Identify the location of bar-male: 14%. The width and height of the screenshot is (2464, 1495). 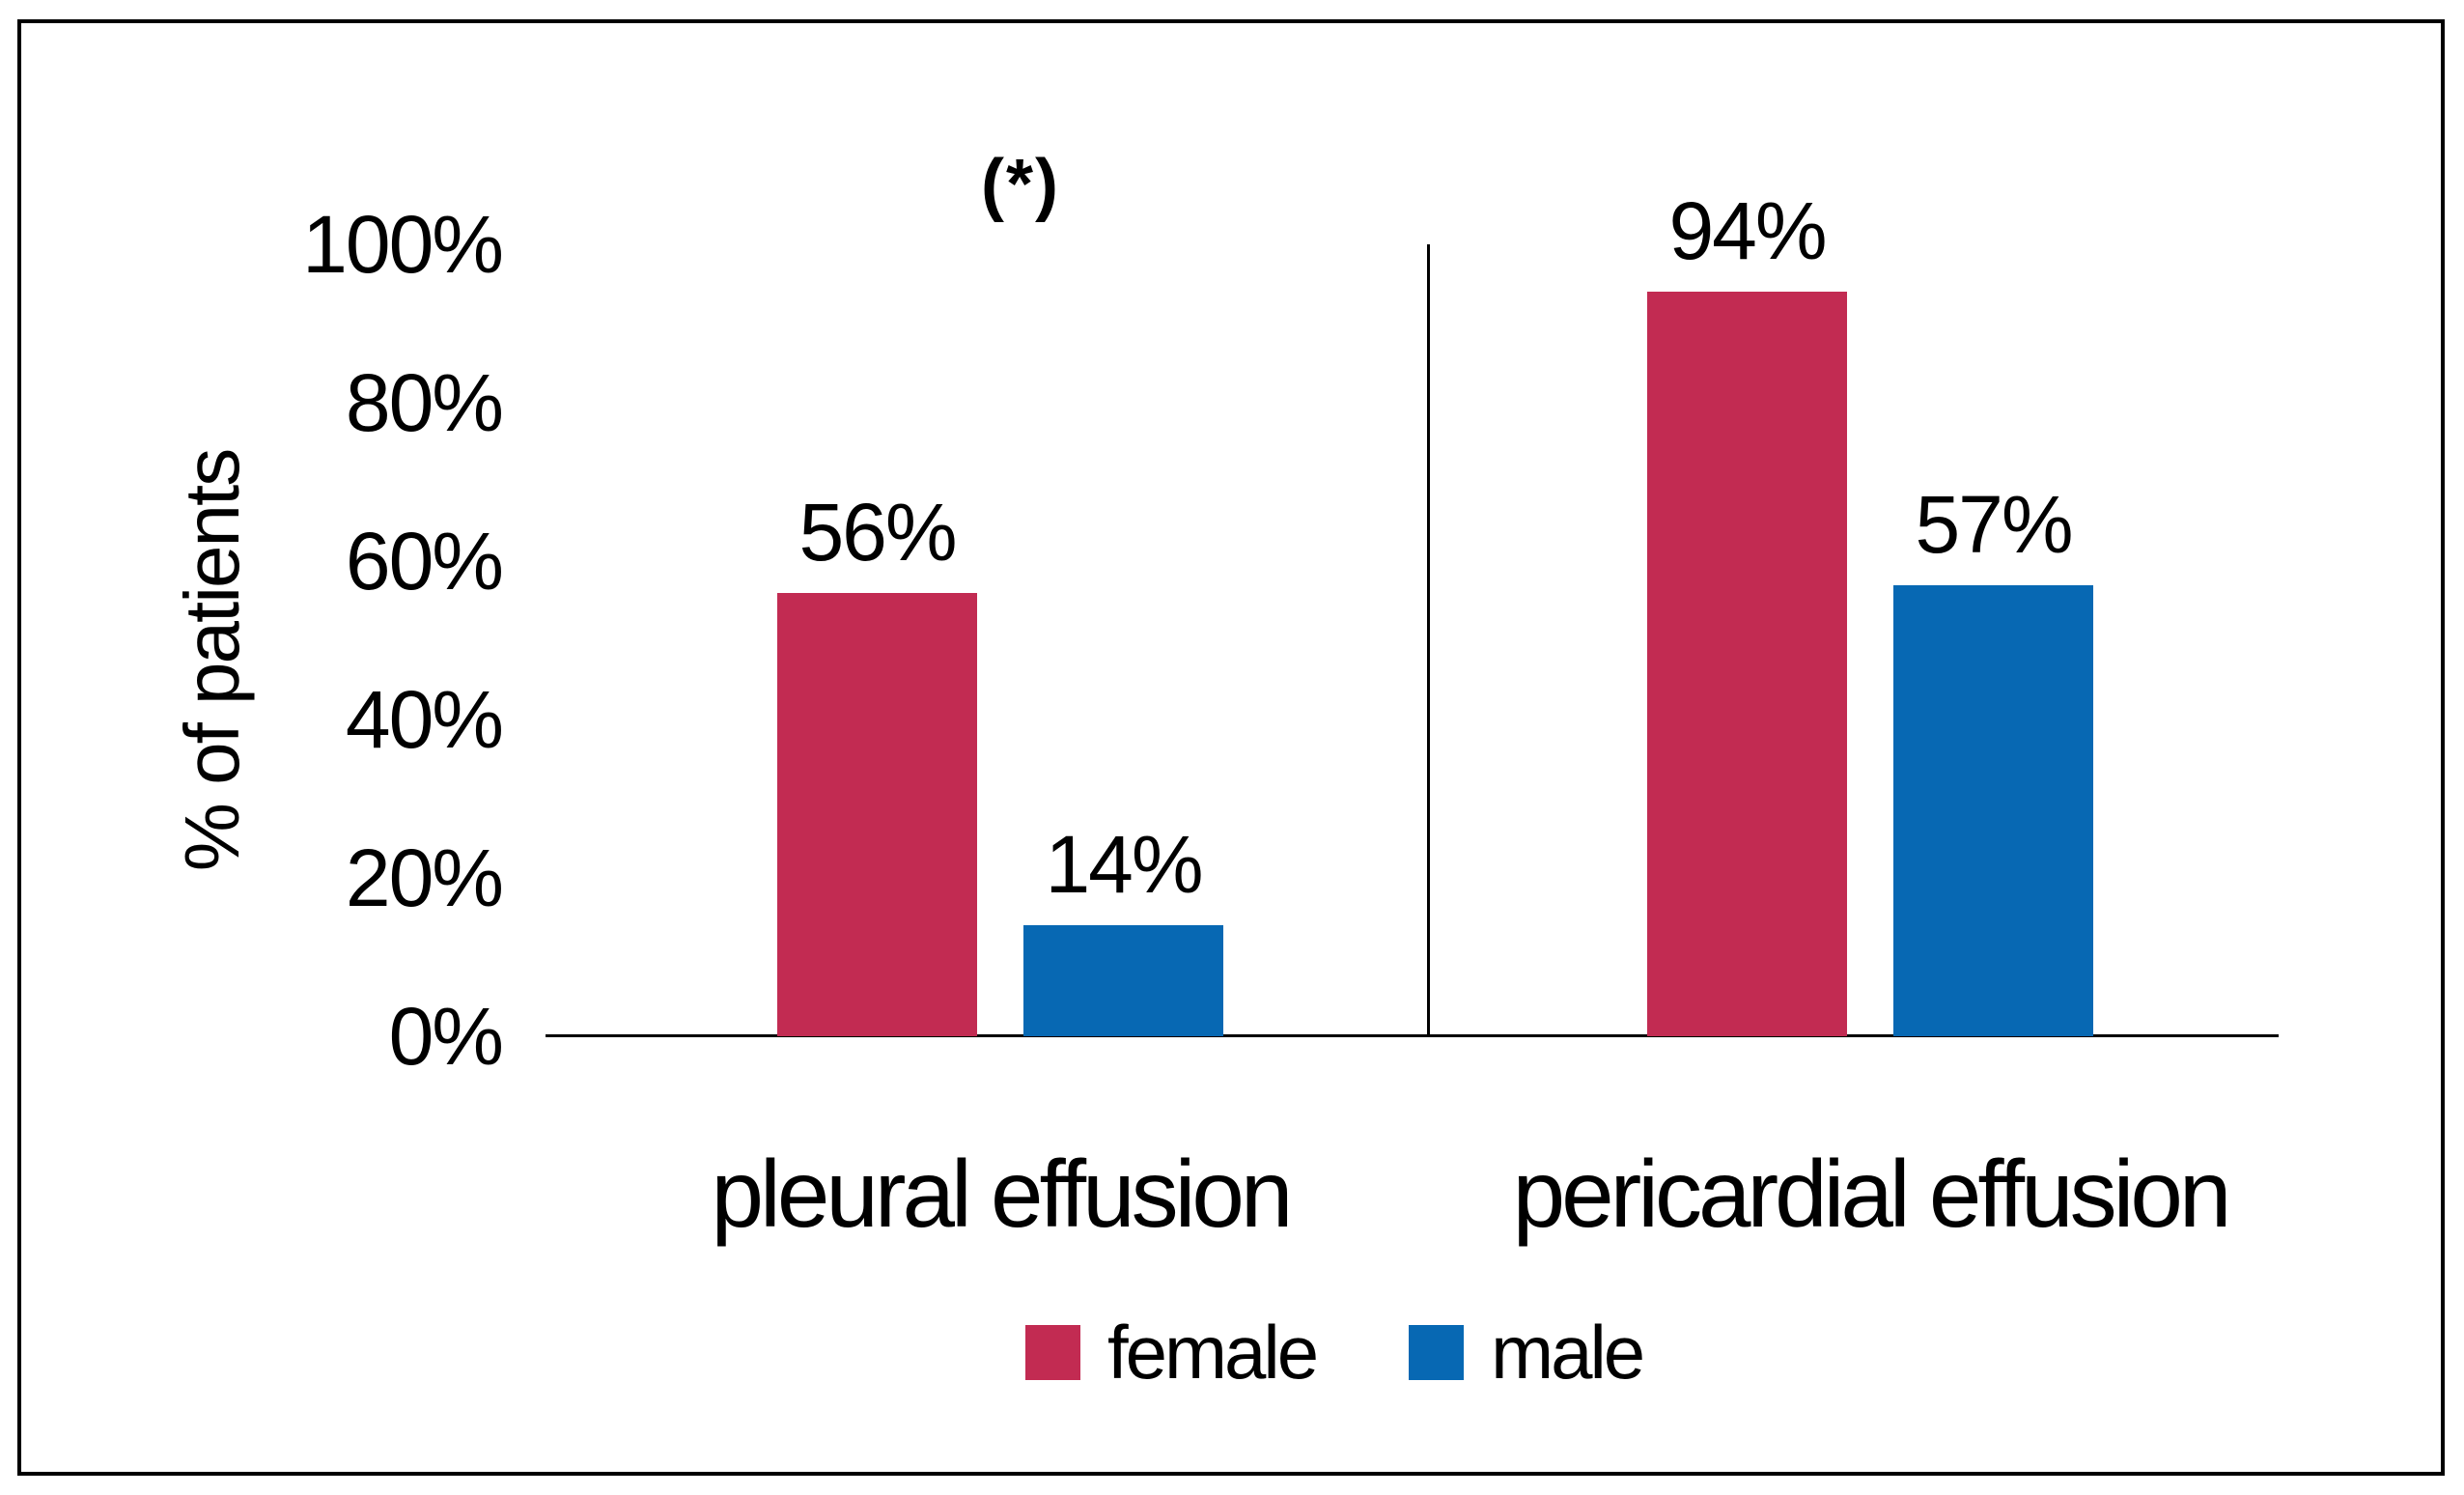
(1123, 927).